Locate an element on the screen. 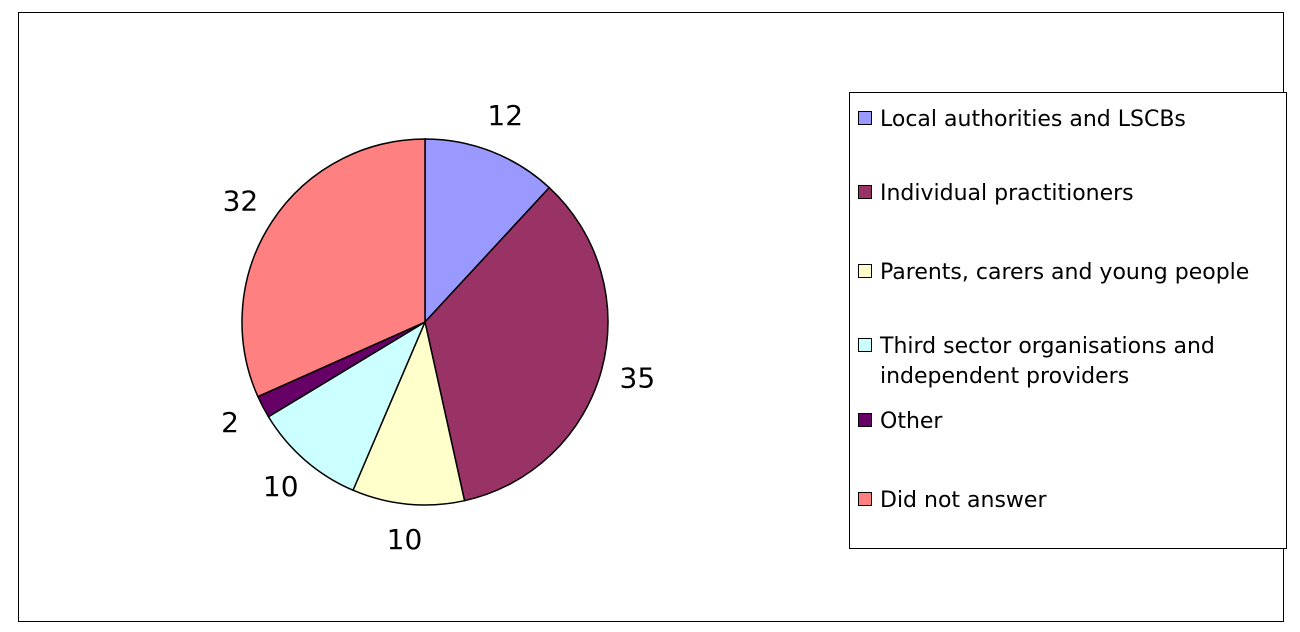  legend-swatch-local-authorities is located at coordinates (865, 118).